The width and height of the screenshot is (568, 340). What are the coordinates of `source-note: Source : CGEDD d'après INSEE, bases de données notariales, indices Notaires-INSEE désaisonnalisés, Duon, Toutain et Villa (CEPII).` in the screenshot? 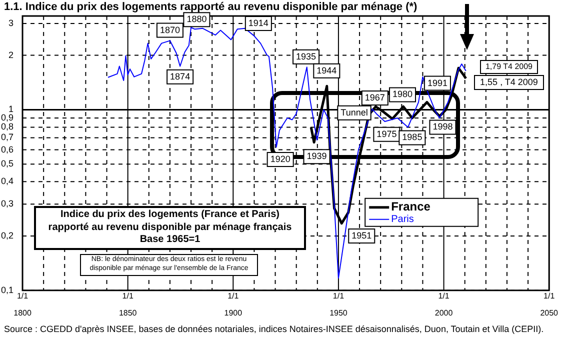 It's located at (284, 330).